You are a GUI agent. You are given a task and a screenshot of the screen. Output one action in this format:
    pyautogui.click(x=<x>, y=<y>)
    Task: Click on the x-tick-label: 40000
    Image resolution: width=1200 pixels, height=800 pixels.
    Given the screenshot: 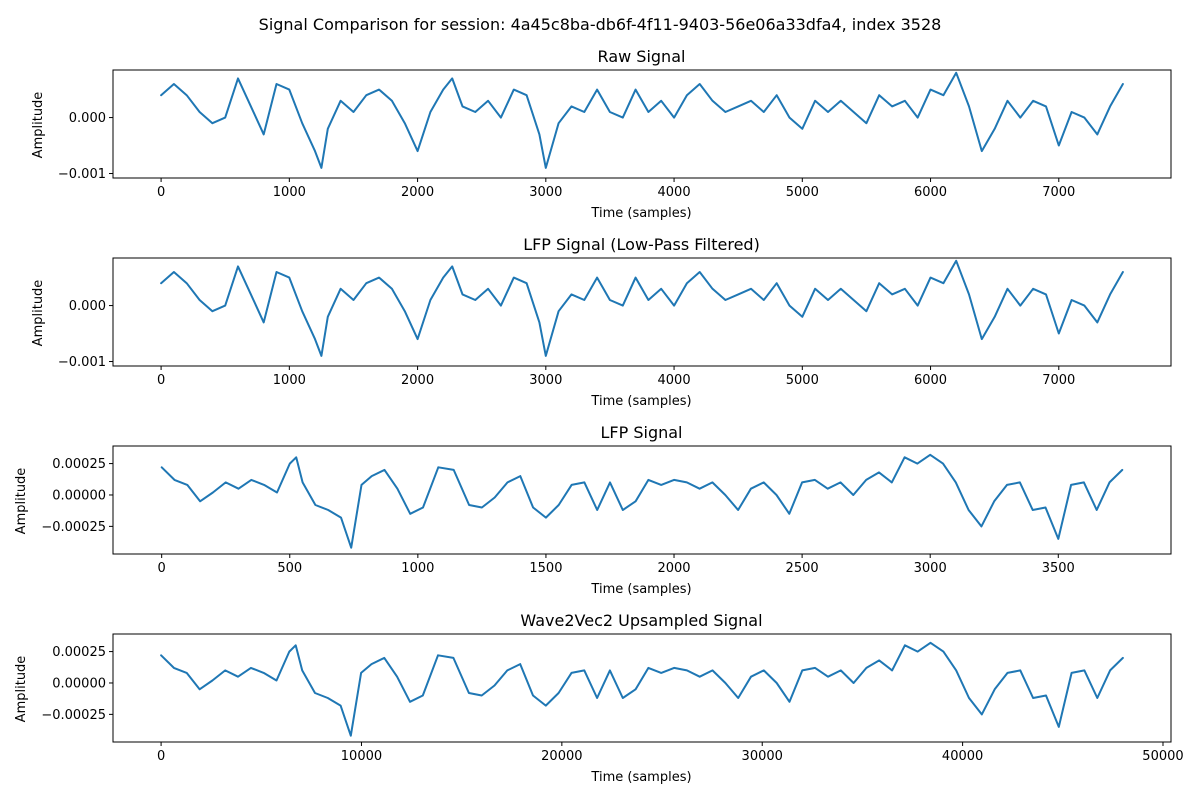 What is the action you would take?
    pyautogui.click(x=962, y=756)
    